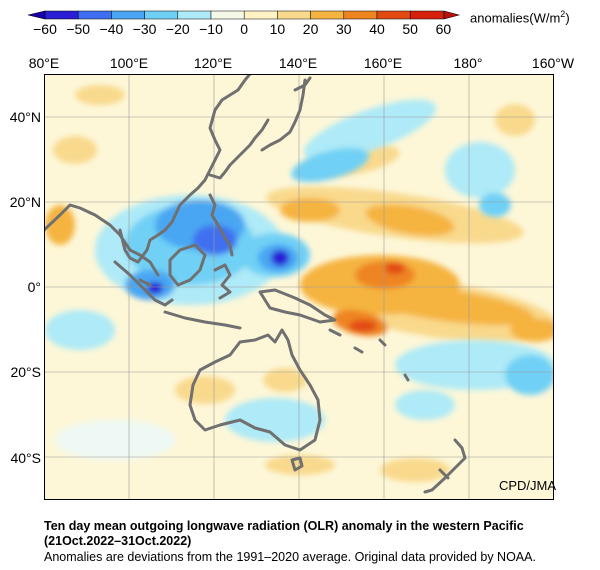  I want to click on borneo-coastline, so click(187, 265).